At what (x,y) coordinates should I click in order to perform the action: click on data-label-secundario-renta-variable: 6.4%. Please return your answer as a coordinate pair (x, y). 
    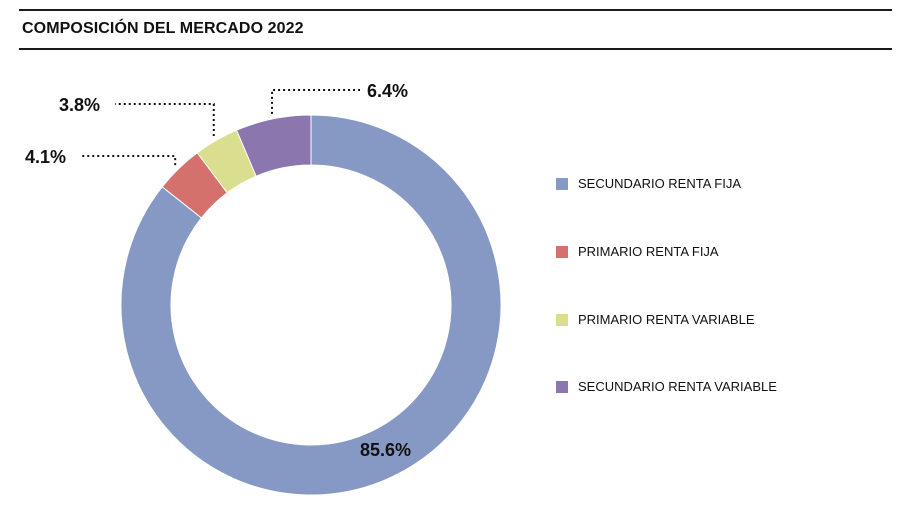
    Looking at the image, I should click on (387, 91).